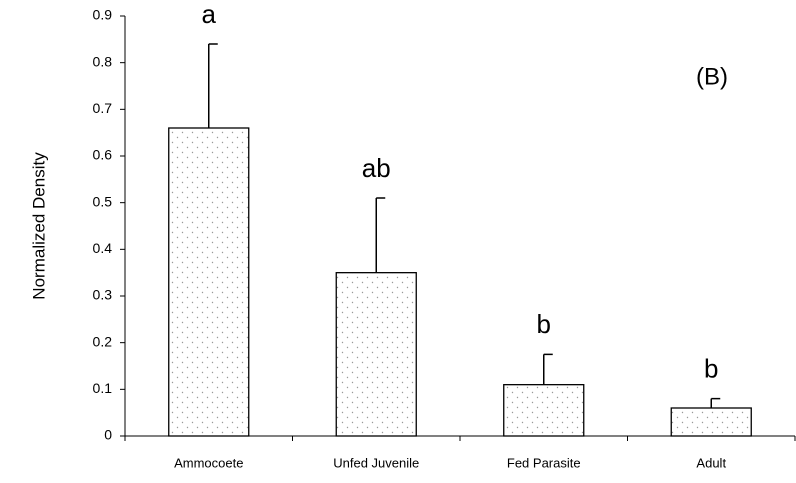 The image size is (796, 483). Describe the element at coordinates (103, 61) in the screenshot. I see `y-tick-label: 0.8` at that location.